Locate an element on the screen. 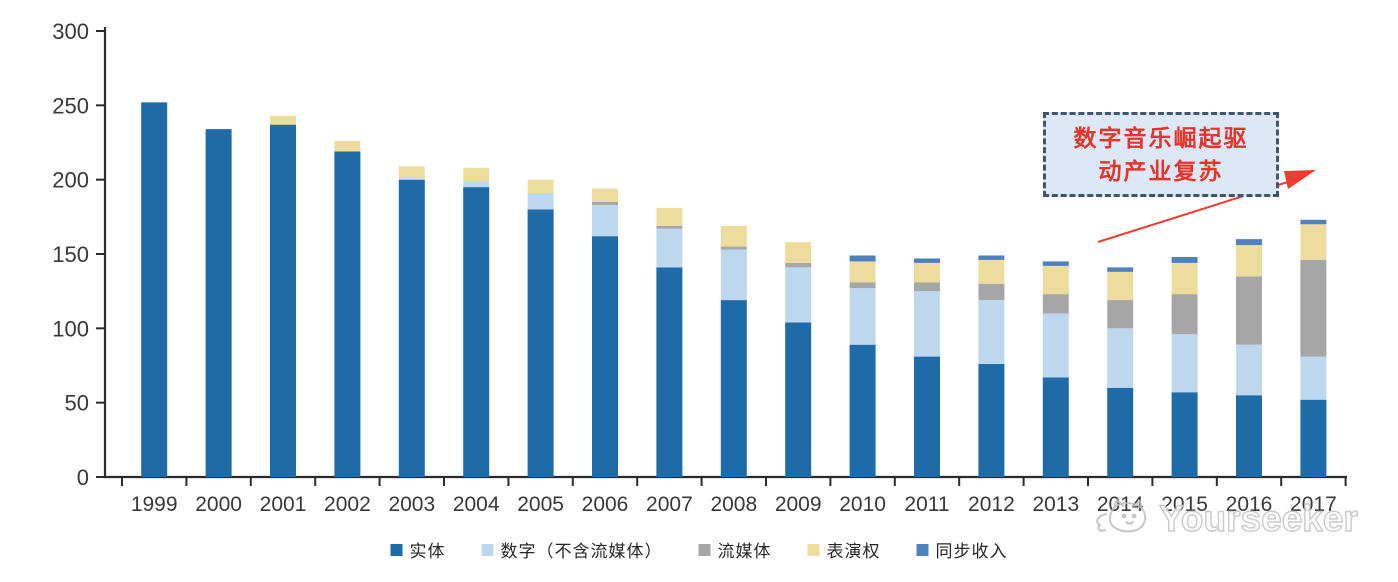 The width and height of the screenshot is (1398, 582). year-label: 2006 is located at coordinates (605, 504).